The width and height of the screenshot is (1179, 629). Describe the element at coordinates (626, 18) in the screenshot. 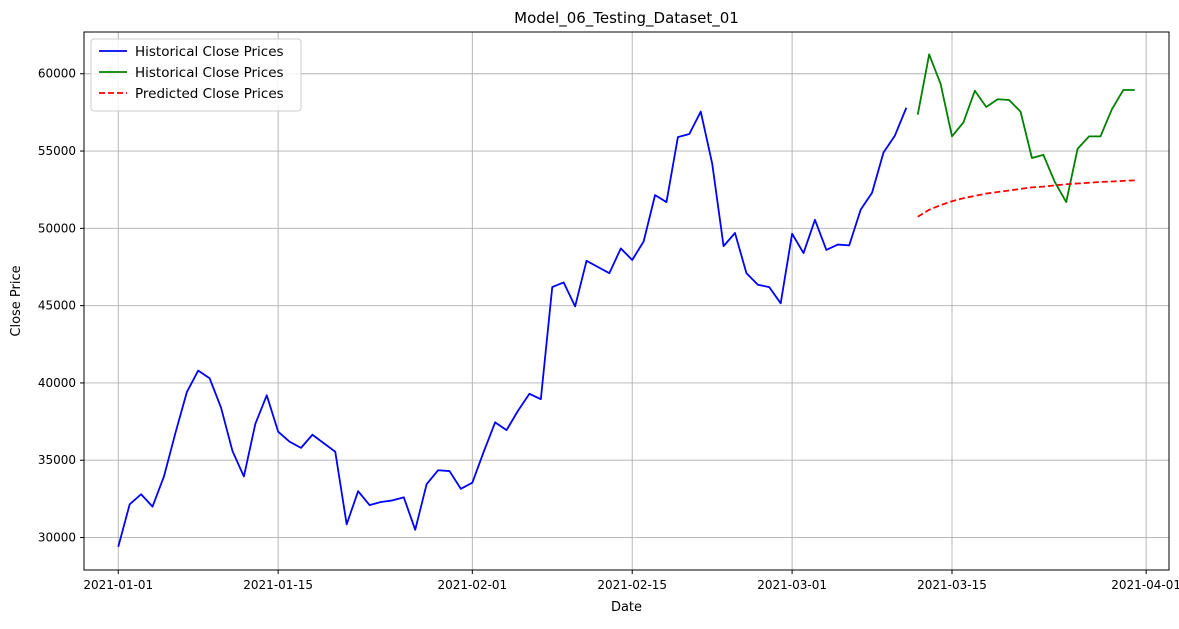

I see `chart-title: Model_06_Testing_Dataset_01` at that location.